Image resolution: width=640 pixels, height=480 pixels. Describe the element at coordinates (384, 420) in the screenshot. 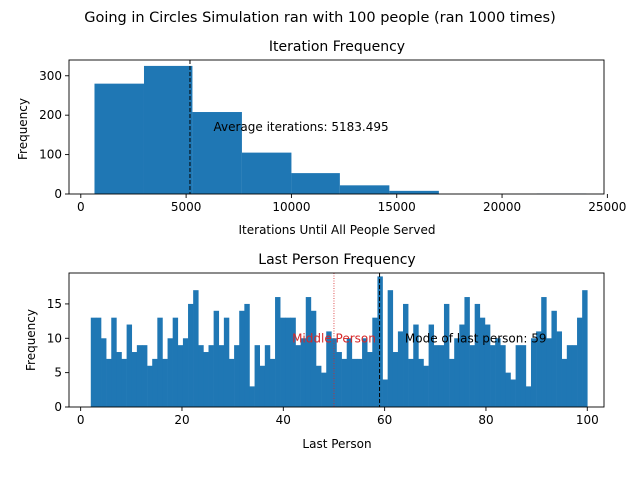

I see `x-tick-label: 60` at that location.